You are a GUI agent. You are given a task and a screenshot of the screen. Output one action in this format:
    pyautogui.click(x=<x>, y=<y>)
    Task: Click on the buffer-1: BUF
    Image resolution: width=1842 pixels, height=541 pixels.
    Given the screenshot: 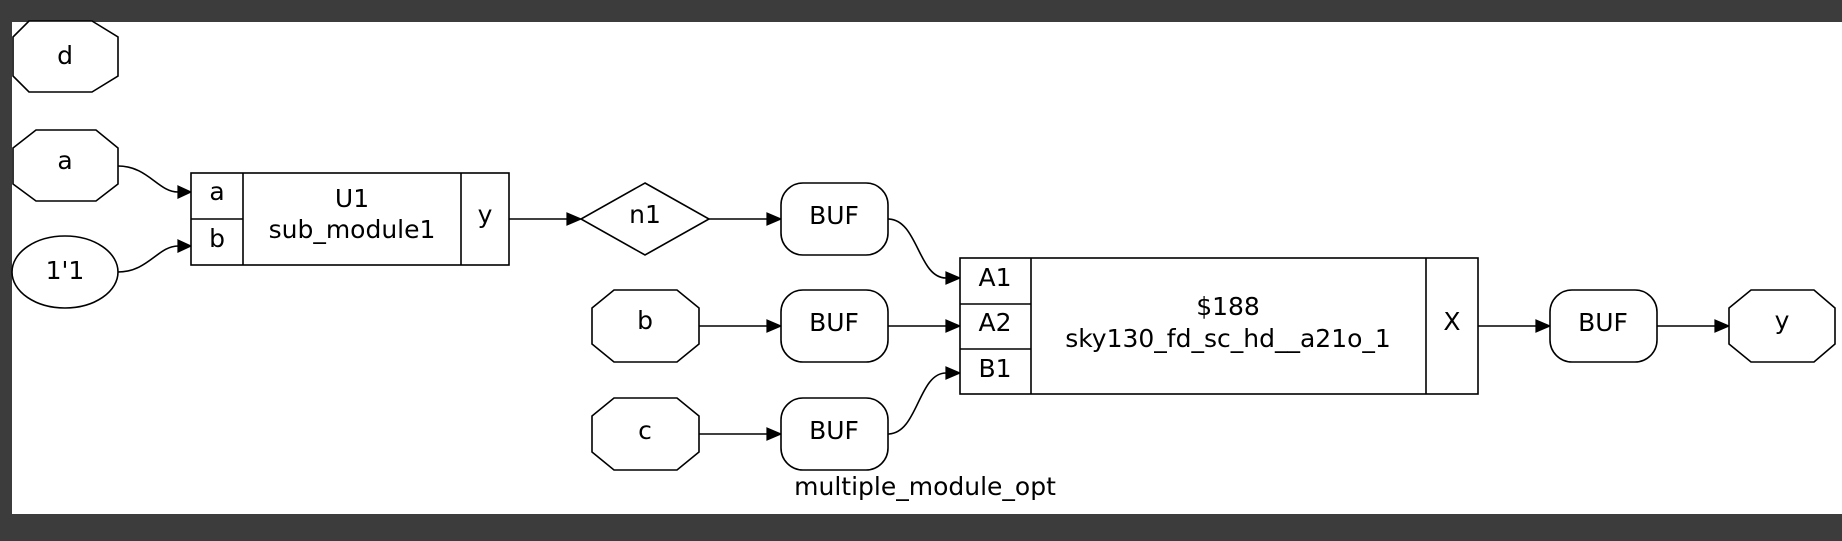 What is the action you would take?
    pyautogui.click(x=834, y=219)
    